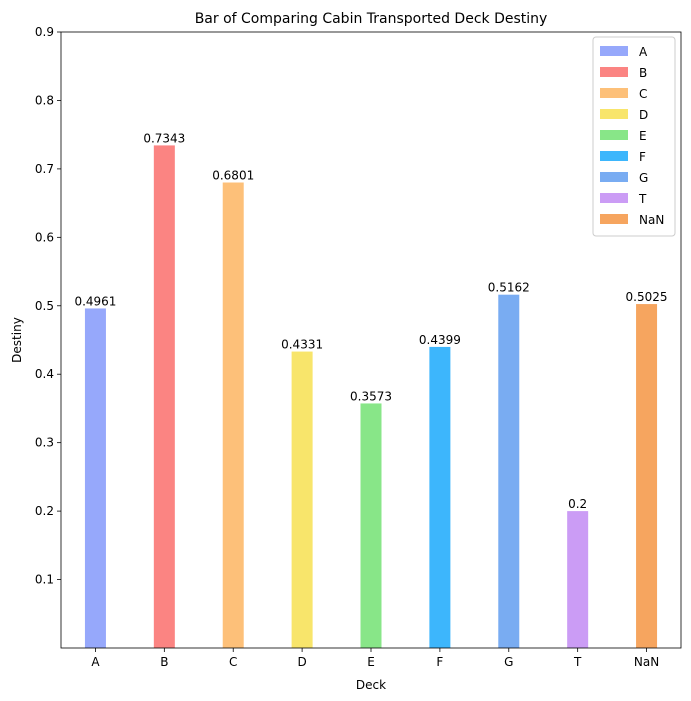  What do you see at coordinates (44, 306) in the screenshot?
I see `y-tick-label: 0.5` at bounding box center [44, 306].